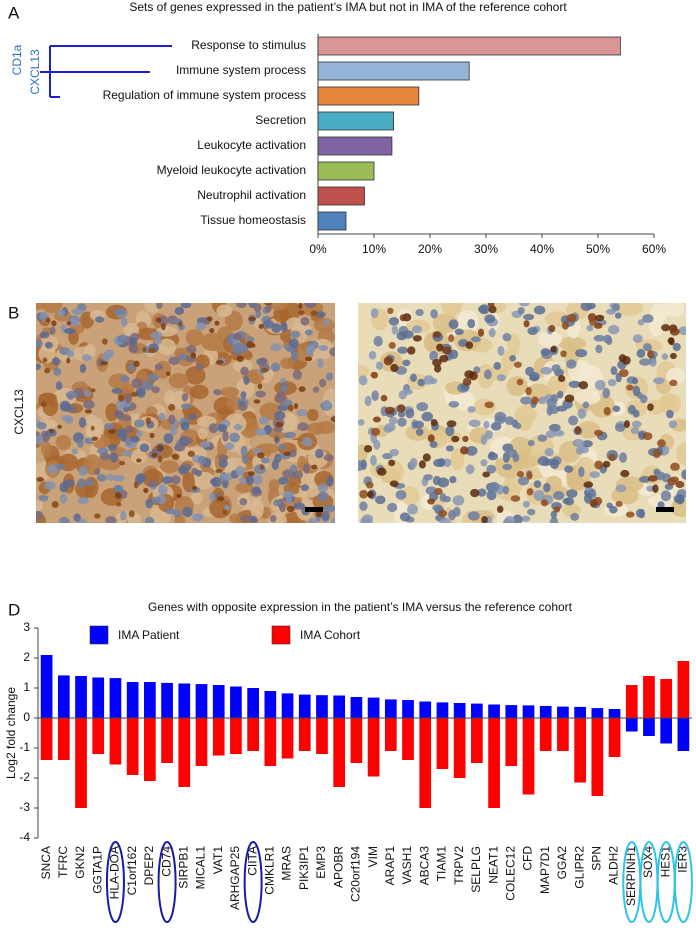 The width and height of the screenshot is (696, 936). What do you see at coordinates (579, 867) in the screenshot?
I see `x-tick-label: GLIPR2` at bounding box center [579, 867].